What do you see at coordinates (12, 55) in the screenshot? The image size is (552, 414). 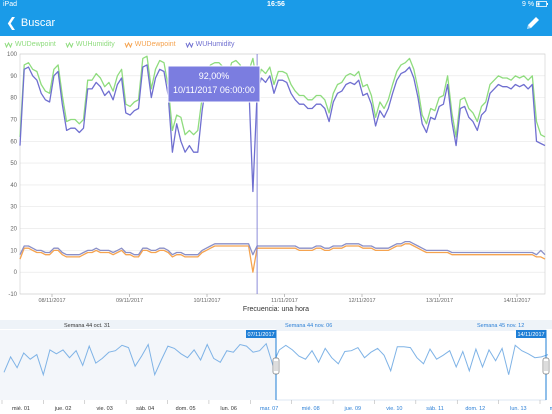 I see `y-tick-label: 100` at bounding box center [12, 55].